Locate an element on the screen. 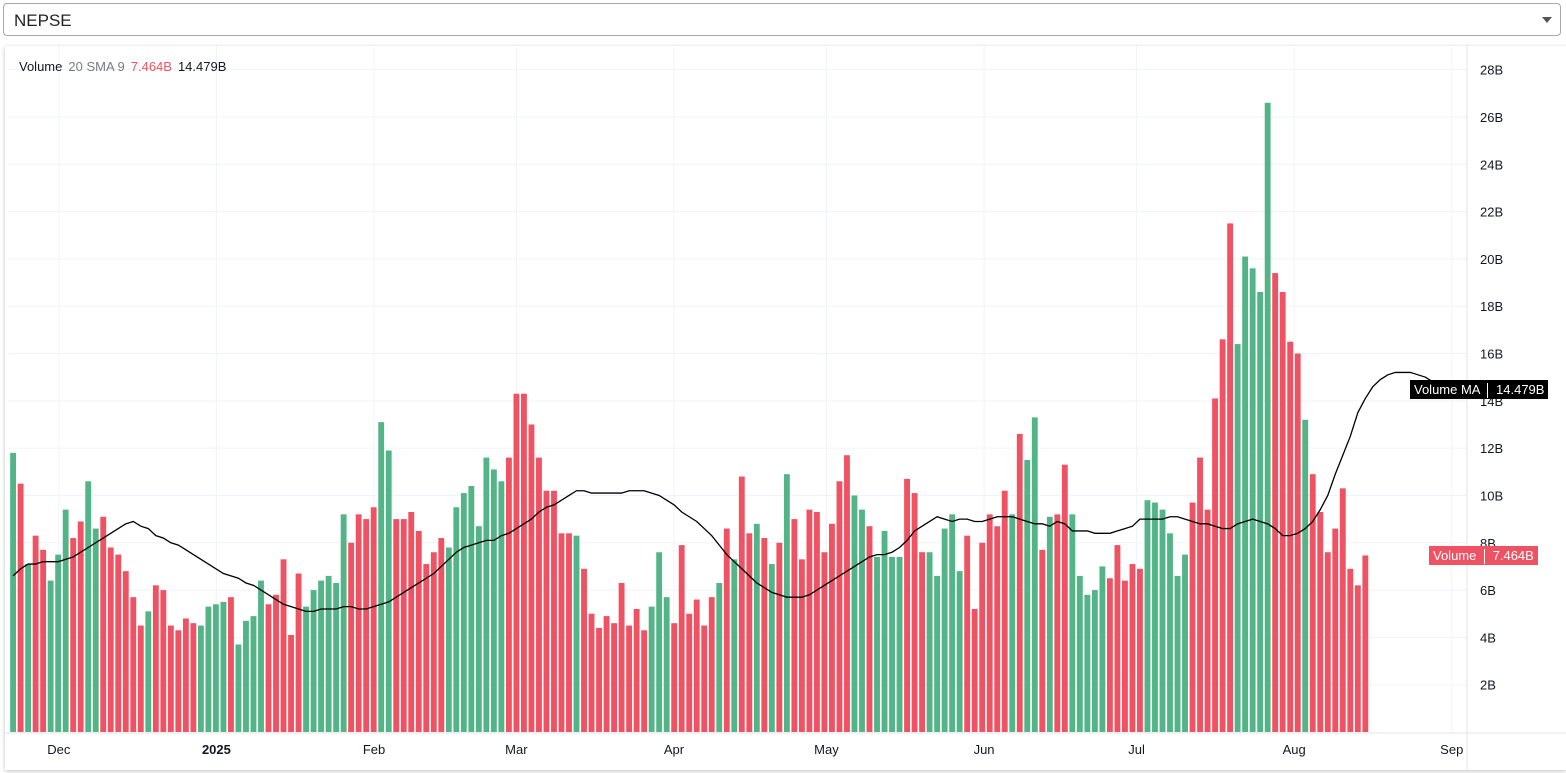  index-selector-value: NEPSE is located at coordinates (43, 20).